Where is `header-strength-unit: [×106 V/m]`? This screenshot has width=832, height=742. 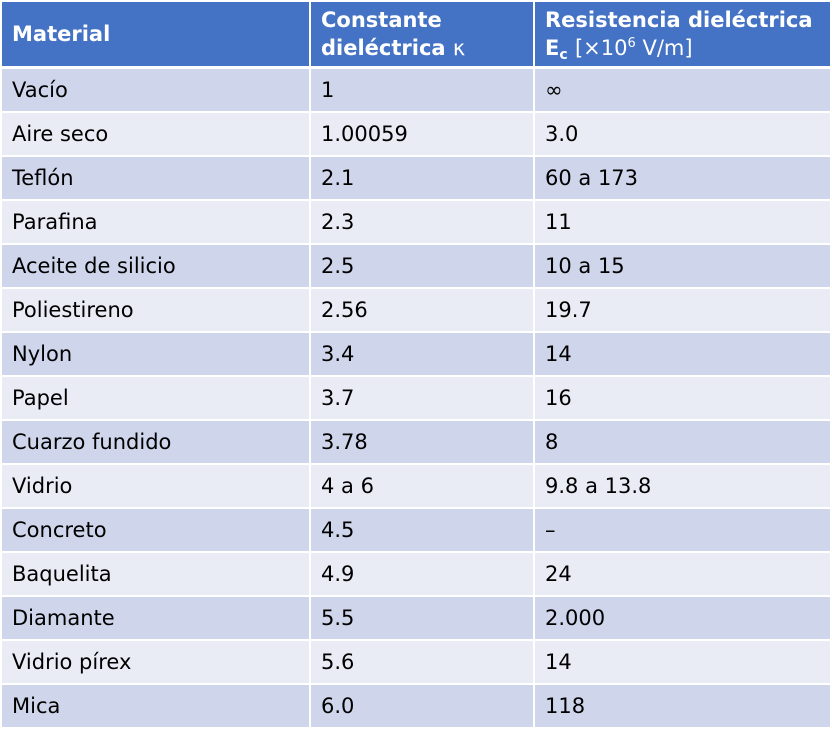 header-strength-unit: [×106 V/m] is located at coordinates (634, 48).